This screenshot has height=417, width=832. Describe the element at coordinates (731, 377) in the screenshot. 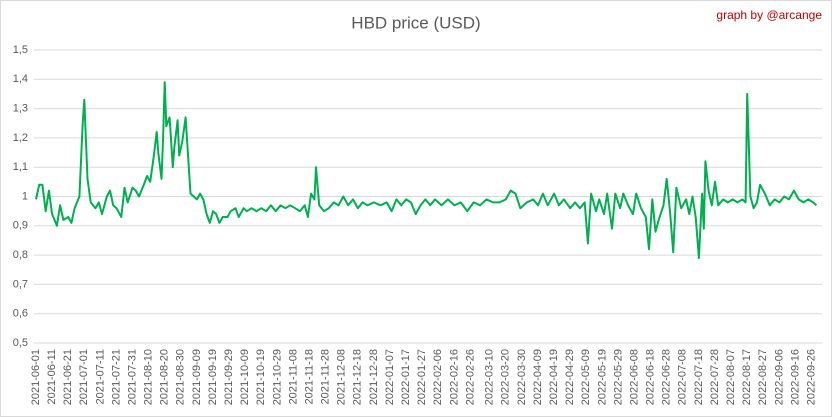

I see `x-tick-label: 2022-08-07` at that location.